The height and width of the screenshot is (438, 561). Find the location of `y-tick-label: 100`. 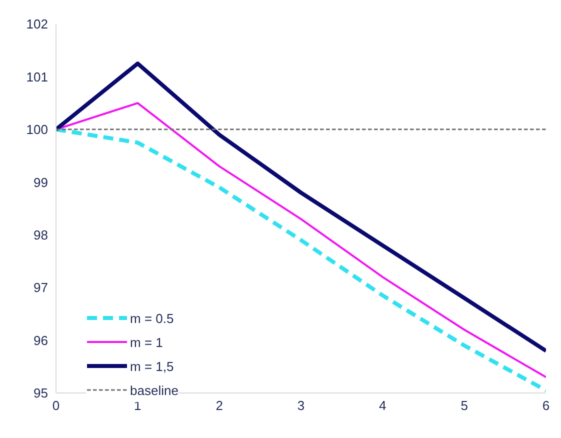

y-tick-label: 100 is located at coordinates (37, 130).